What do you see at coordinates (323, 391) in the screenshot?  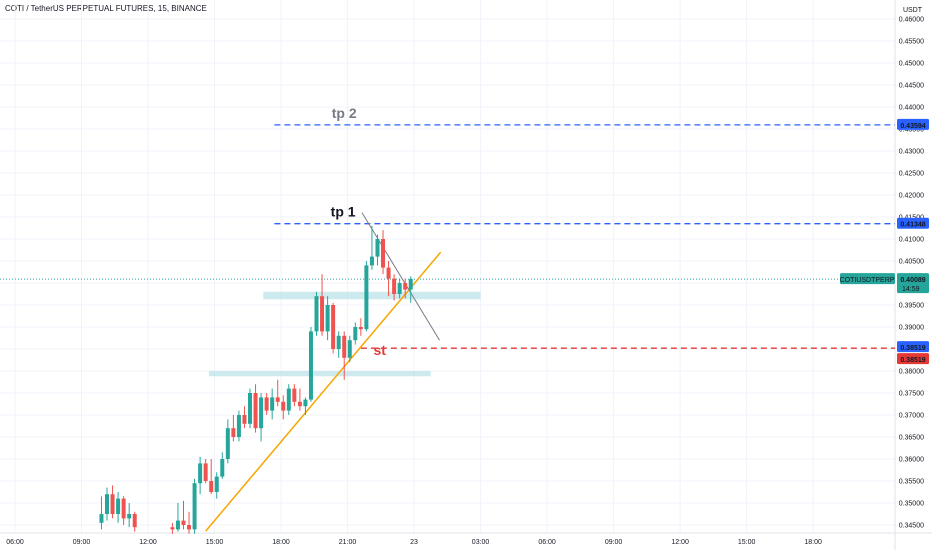 I see `ascending-support-line` at bounding box center [323, 391].